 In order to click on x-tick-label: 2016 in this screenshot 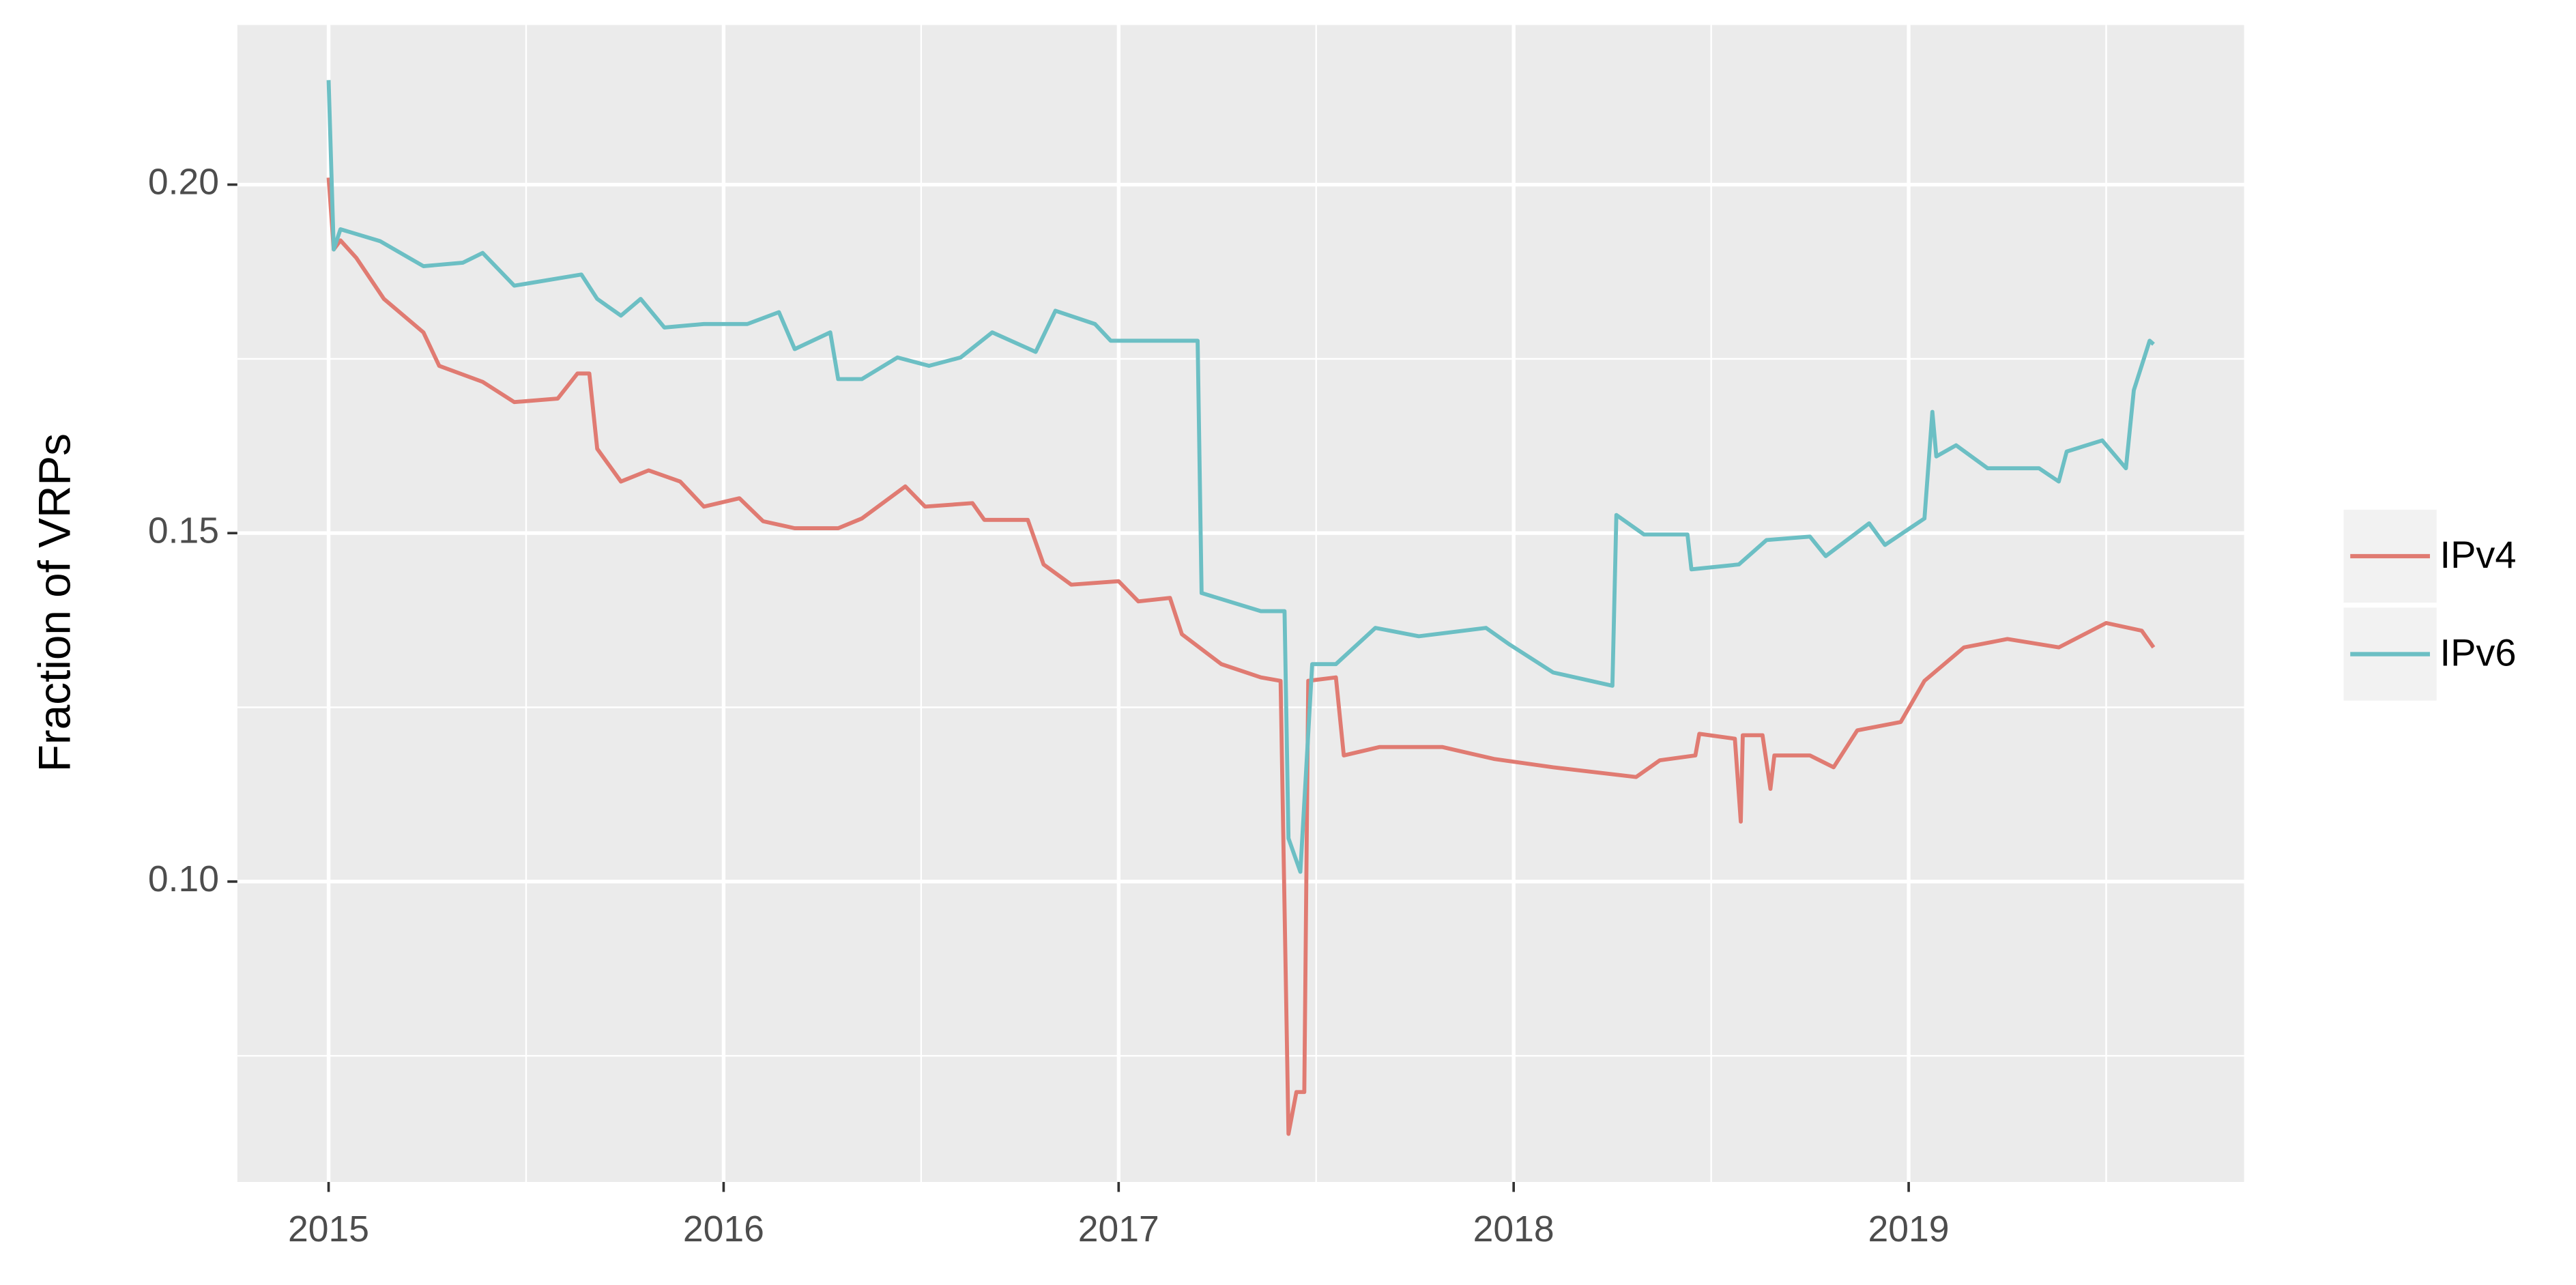, I will do `click(723, 1229)`.